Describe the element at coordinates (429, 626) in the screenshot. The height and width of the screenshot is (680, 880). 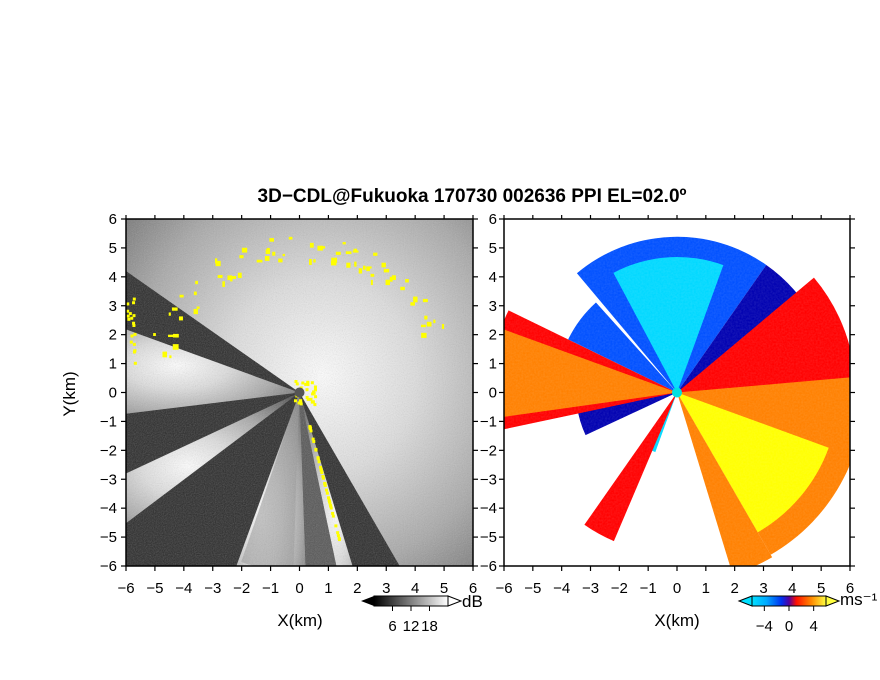
I see `colorbar-tick-label: 18` at that location.